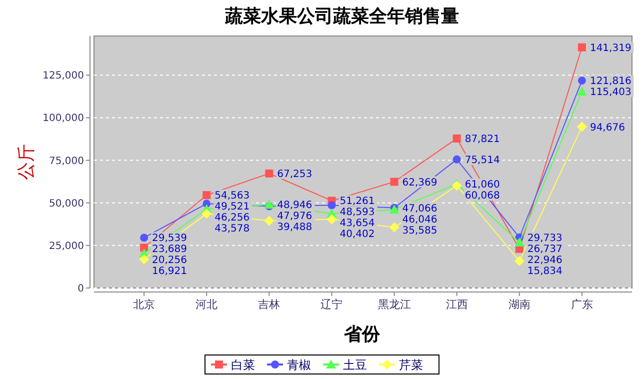 The width and height of the screenshot is (644, 379). What do you see at coordinates (420, 220) in the screenshot?
I see `data-label: 46,046` at bounding box center [420, 220].